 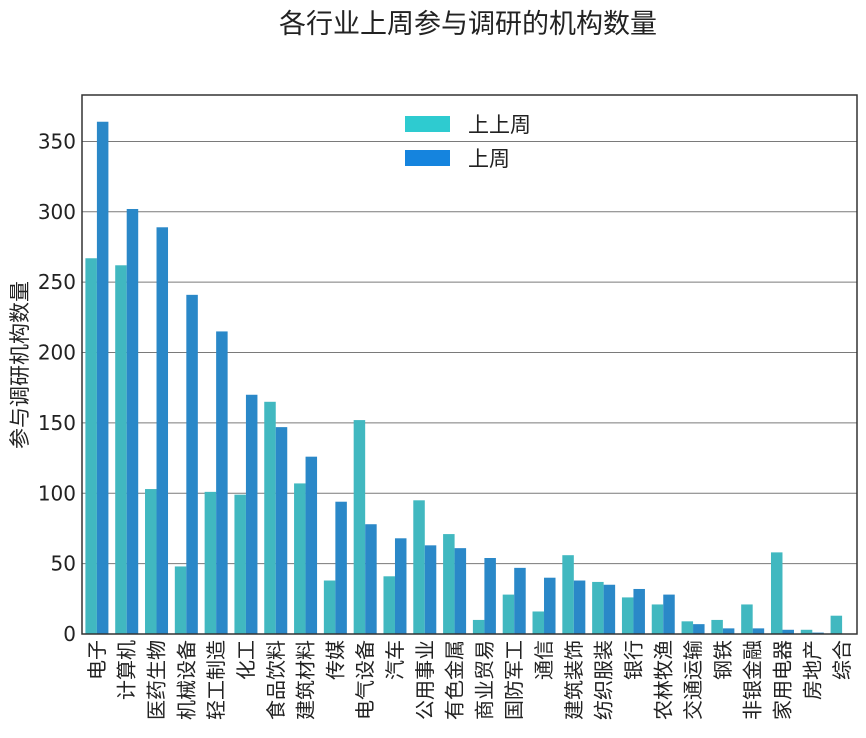 I want to click on x-tick-label: 银行, so click(x=633, y=660).